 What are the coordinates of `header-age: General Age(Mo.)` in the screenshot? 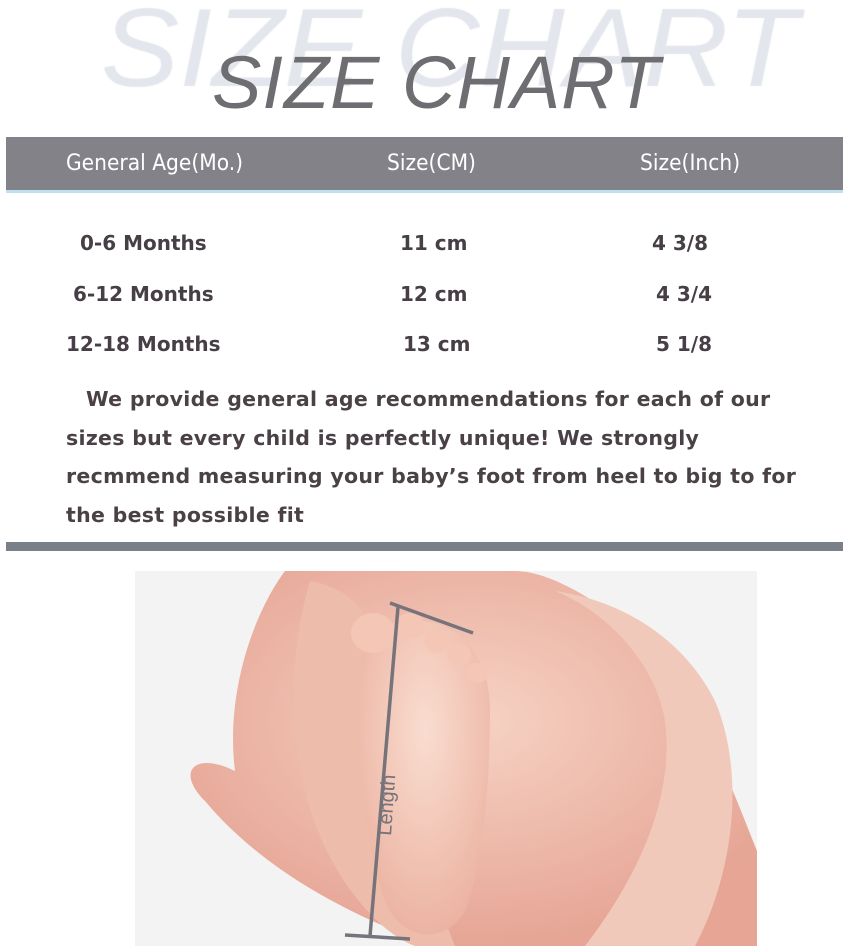 It's located at (155, 163).